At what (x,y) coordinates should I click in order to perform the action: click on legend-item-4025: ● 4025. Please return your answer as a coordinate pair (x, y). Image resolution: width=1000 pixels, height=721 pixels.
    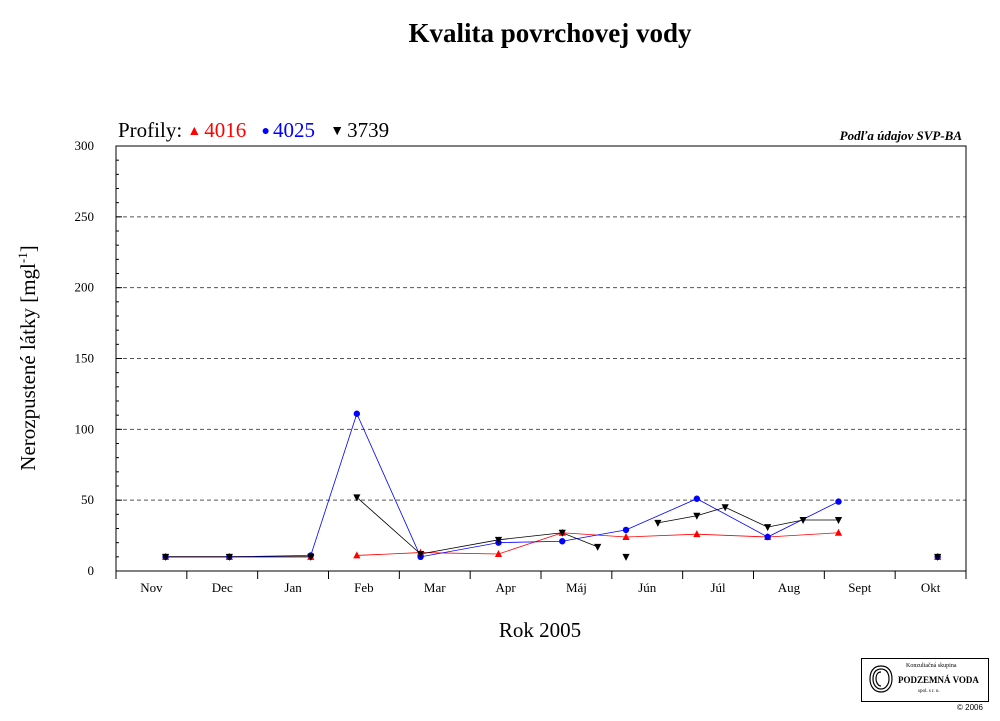
    Looking at the image, I should click on (291, 130).